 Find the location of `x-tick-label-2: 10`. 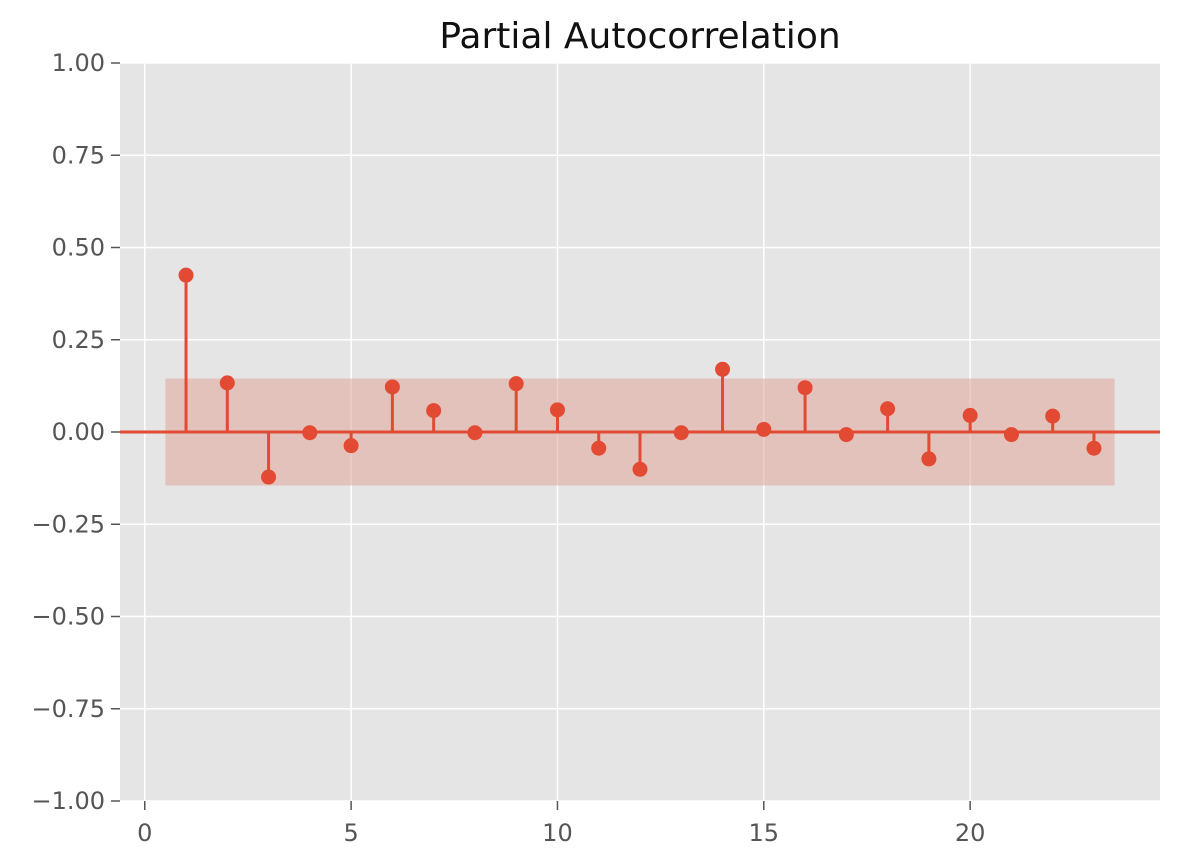

x-tick-label-2: 10 is located at coordinates (557, 833).